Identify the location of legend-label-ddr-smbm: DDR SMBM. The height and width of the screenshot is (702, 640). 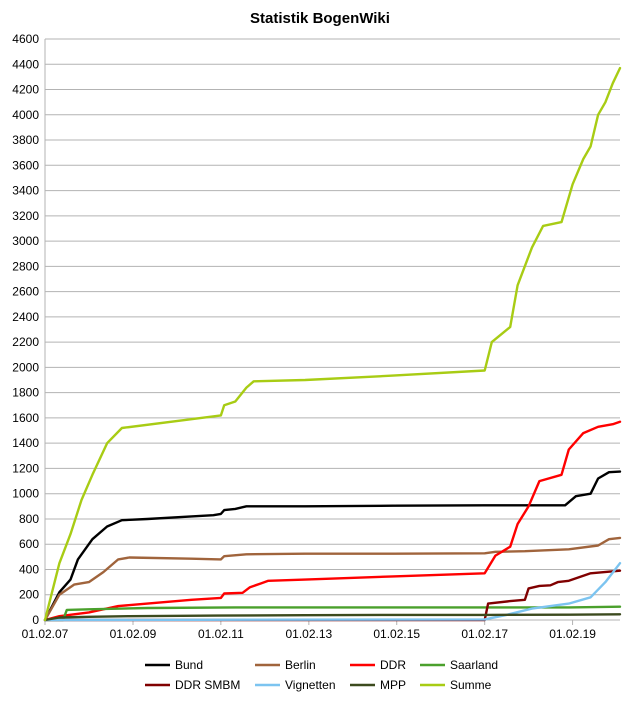
(207, 685).